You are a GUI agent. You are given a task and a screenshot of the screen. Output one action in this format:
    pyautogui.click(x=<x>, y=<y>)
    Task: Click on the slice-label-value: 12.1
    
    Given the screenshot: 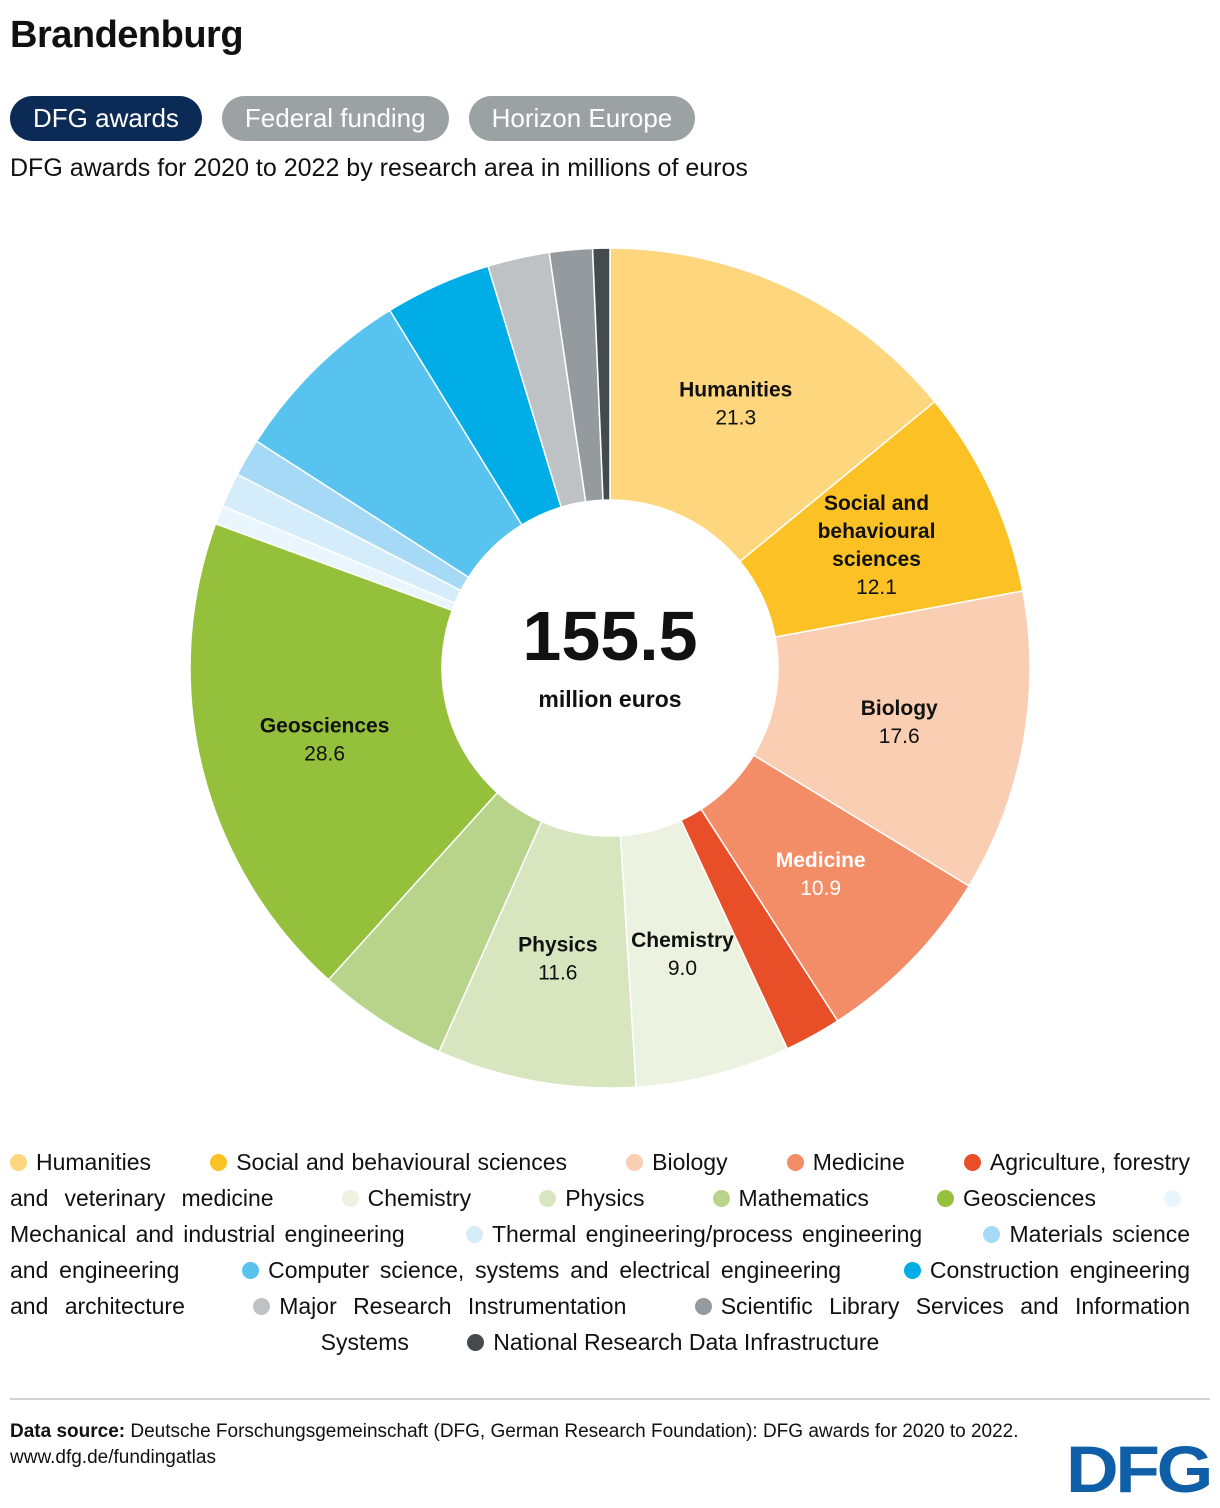 What is the action you would take?
    pyautogui.click(x=876, y=587)
    